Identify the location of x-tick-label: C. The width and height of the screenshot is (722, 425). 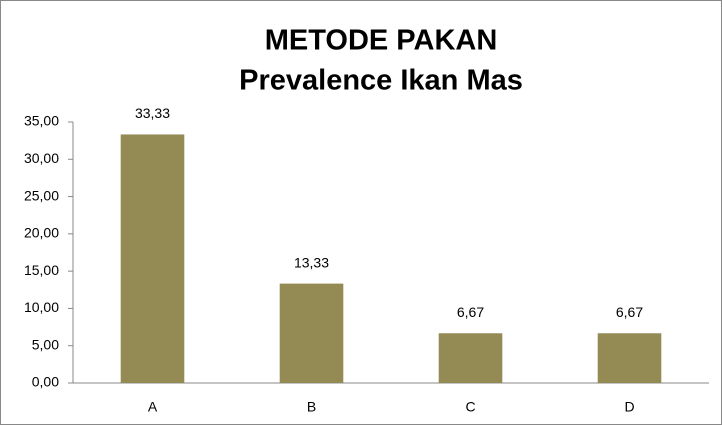
(470, 407).